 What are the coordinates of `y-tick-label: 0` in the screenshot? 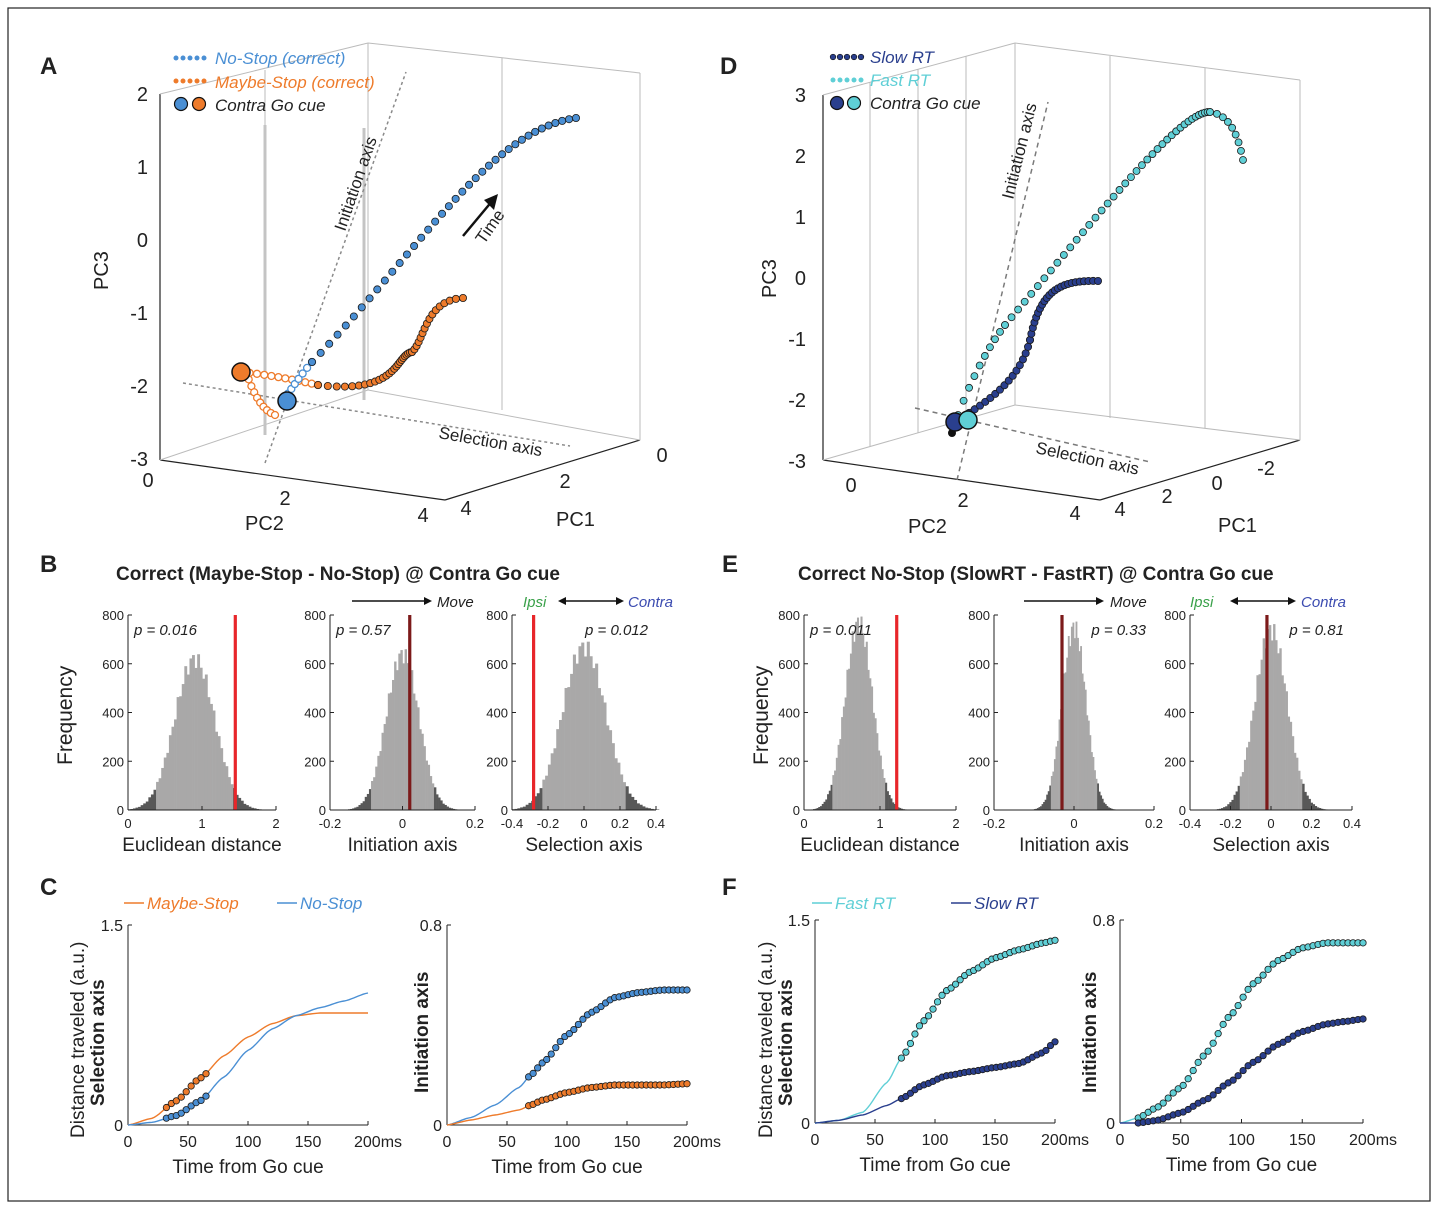 It's located at (504, 810).